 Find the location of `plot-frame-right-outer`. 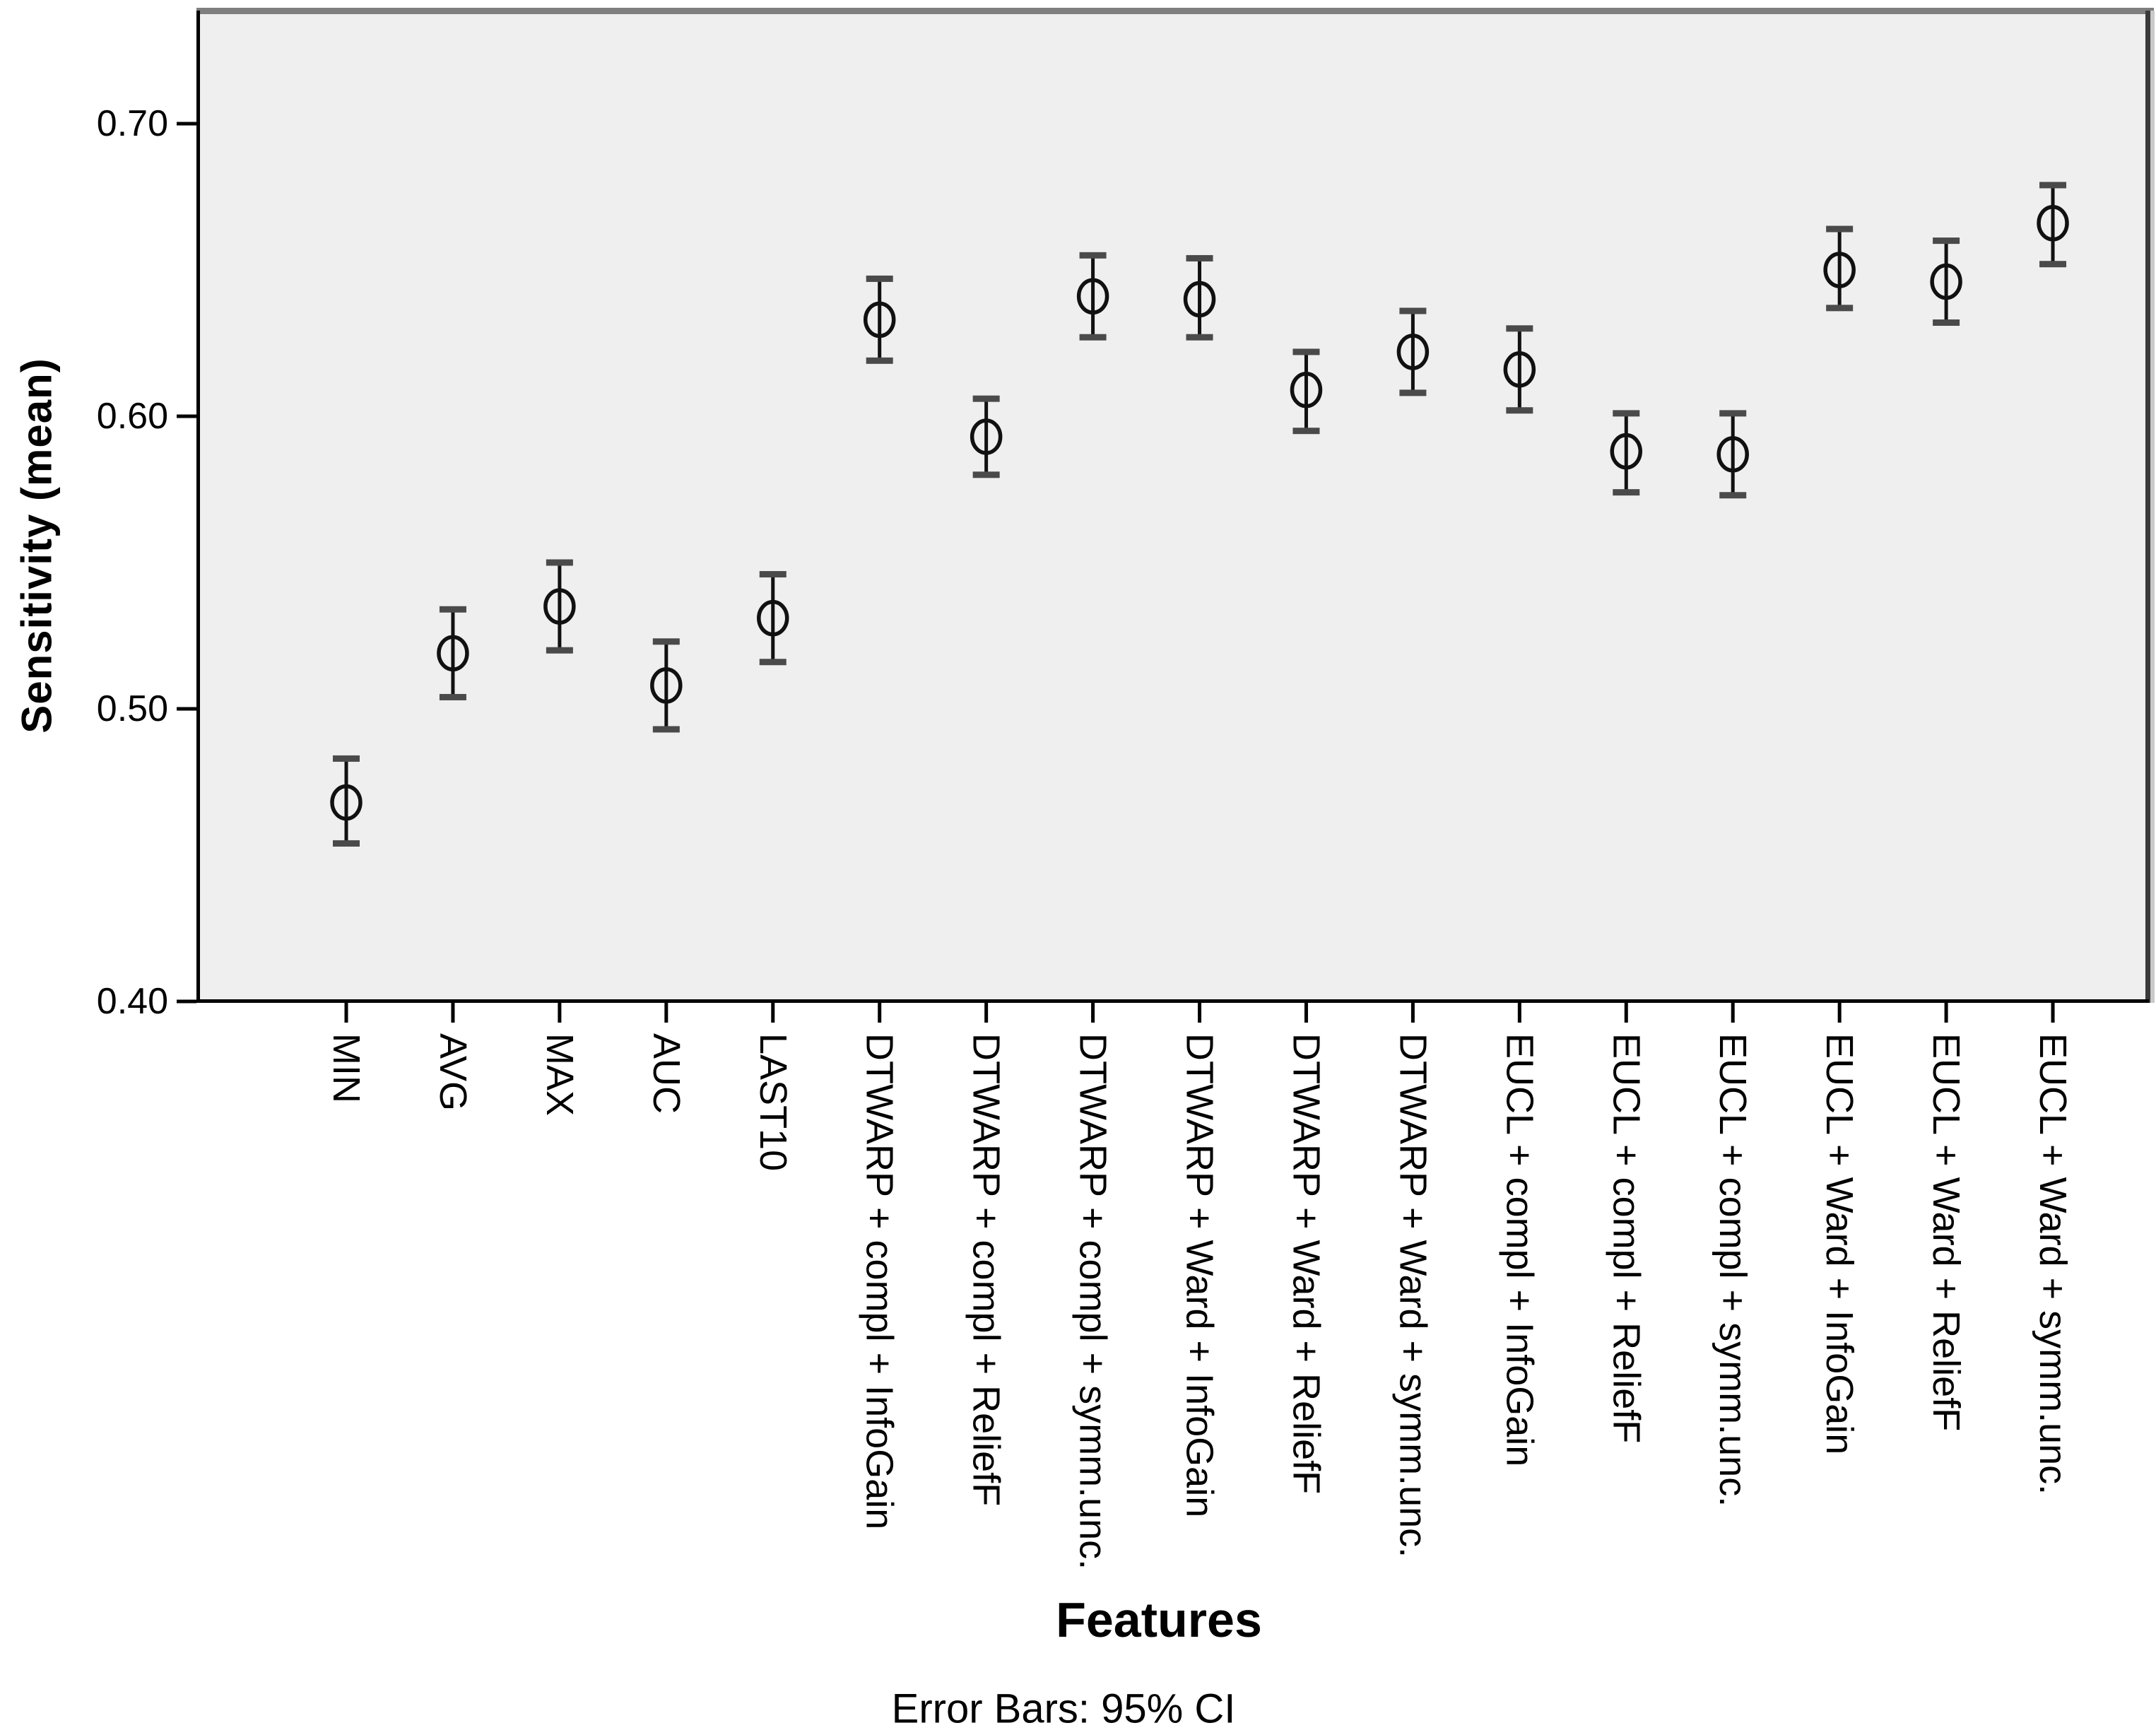

plot-frame-right-outer is located at coordinates (2152, 507).